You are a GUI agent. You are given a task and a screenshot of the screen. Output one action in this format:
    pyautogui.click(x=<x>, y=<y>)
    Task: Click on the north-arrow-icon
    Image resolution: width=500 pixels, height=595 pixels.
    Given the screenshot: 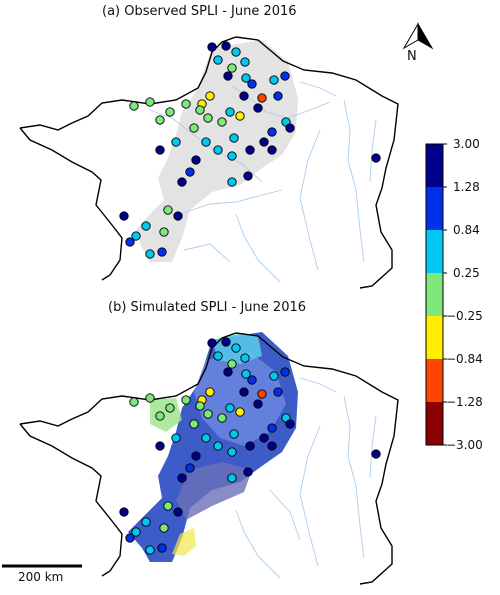 What is the action you would take?
    pyautogui.click(x=418, y=36)
    